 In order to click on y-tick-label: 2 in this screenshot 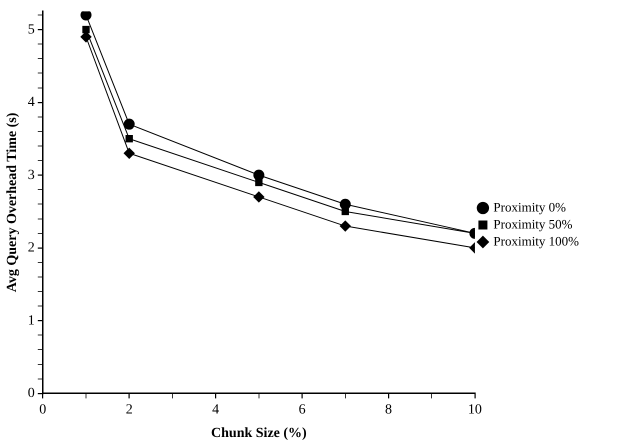, I will do `click(31, 248)`.